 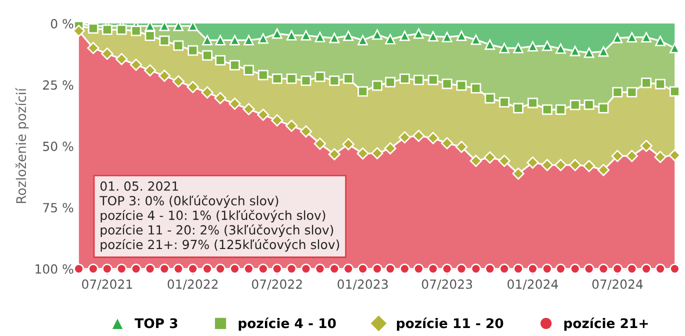 I want to click on x-tick-label: 07/2022, so click(x=277, y=284).